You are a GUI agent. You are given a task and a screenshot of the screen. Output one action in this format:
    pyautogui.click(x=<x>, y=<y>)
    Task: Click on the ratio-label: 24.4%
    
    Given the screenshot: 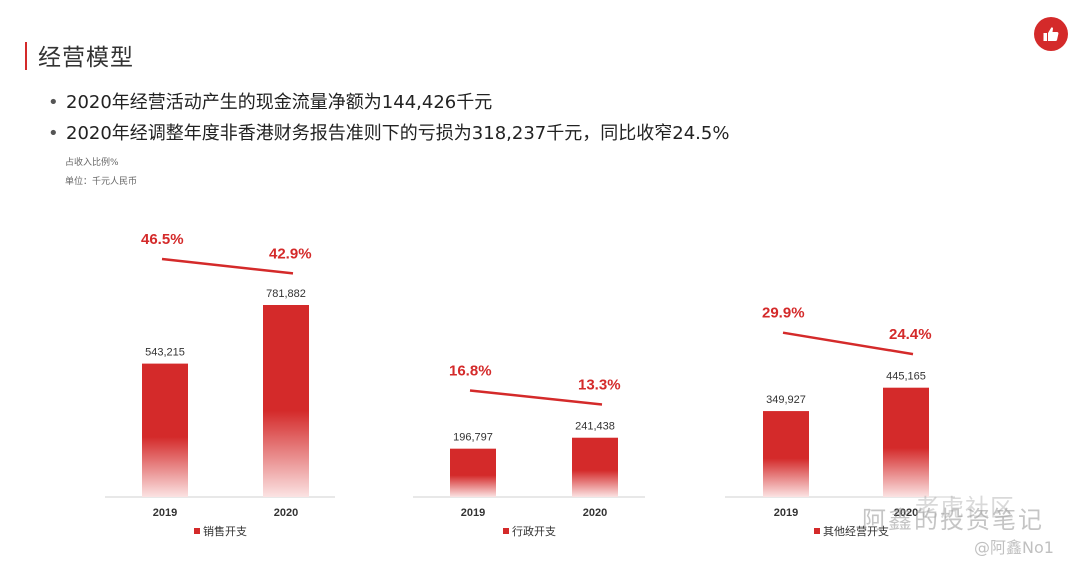 What is the action you would take?
    pyautogui.click(x=910, y=334)
    